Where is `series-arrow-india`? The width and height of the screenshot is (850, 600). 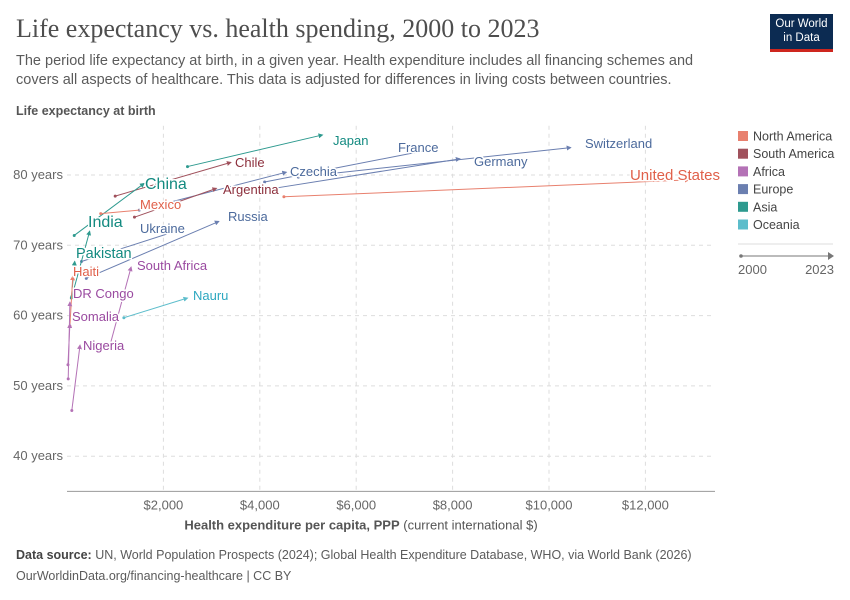
series-arrow-india is located at coordinates (81, 263).